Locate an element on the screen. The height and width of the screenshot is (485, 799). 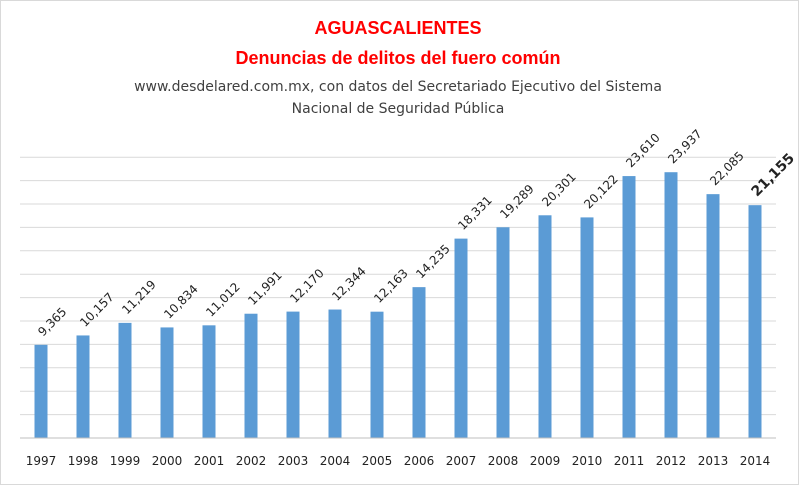
x-tick-label: 2002 is located at coordinates (251, 461).